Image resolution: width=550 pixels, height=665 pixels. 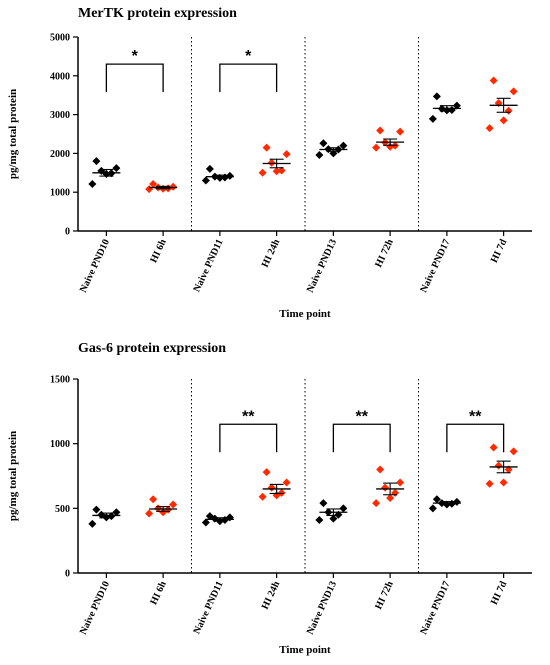 What do you see at coordinates (60, 76) in the screenshot?
I see `y-tick-label: 4000` at bounding box center [60, 76].